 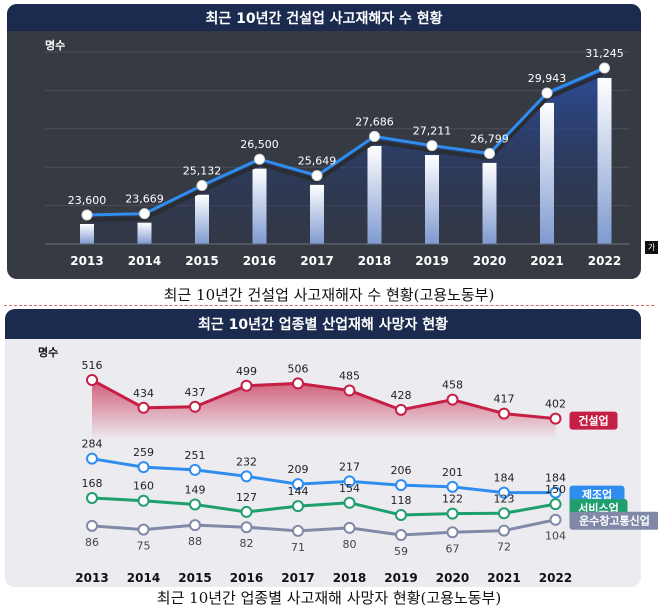 I want to click on transport-legend-label: 운수창고통신업, so click(x=614, y=521).